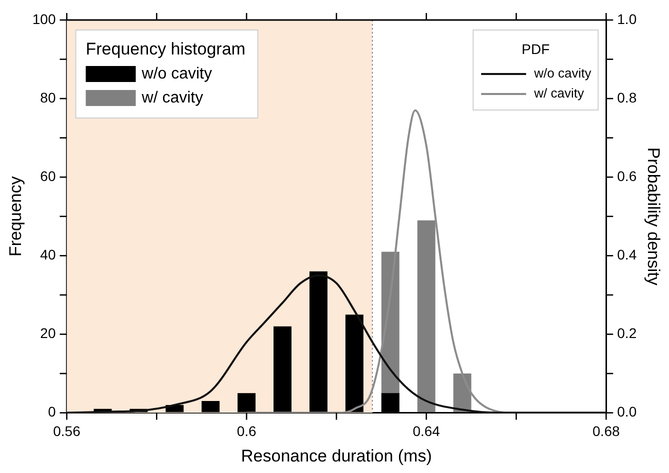 The height and width of the screenshot is (473, 669). Describe the element at coordinates (627, 333) in the screenshot. I see `y2-tick-label: 0.2` at that location.